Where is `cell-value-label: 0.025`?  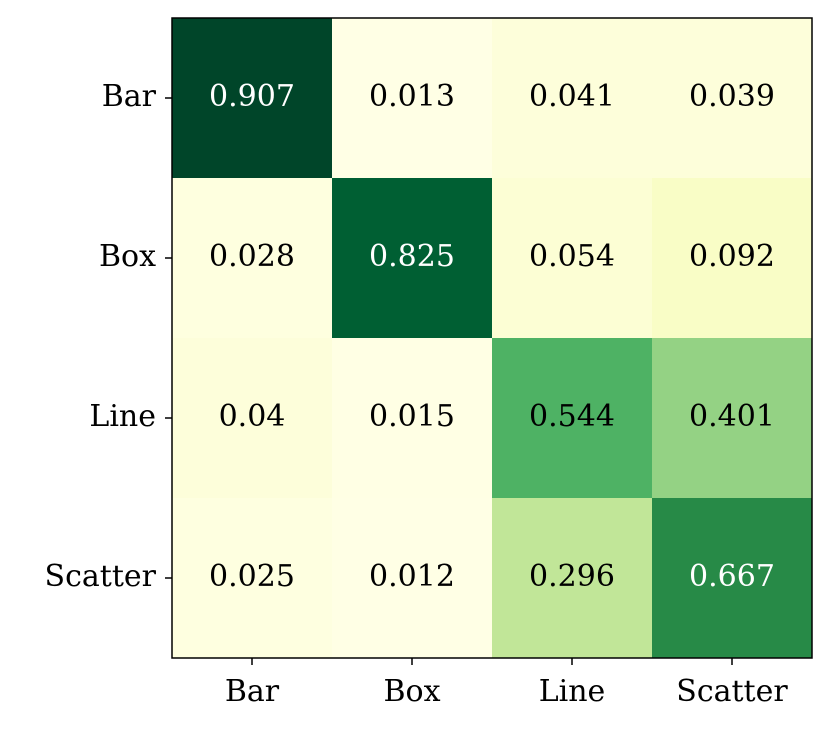 cell-value-label: 0.025 is located at coordinates (252, 576).